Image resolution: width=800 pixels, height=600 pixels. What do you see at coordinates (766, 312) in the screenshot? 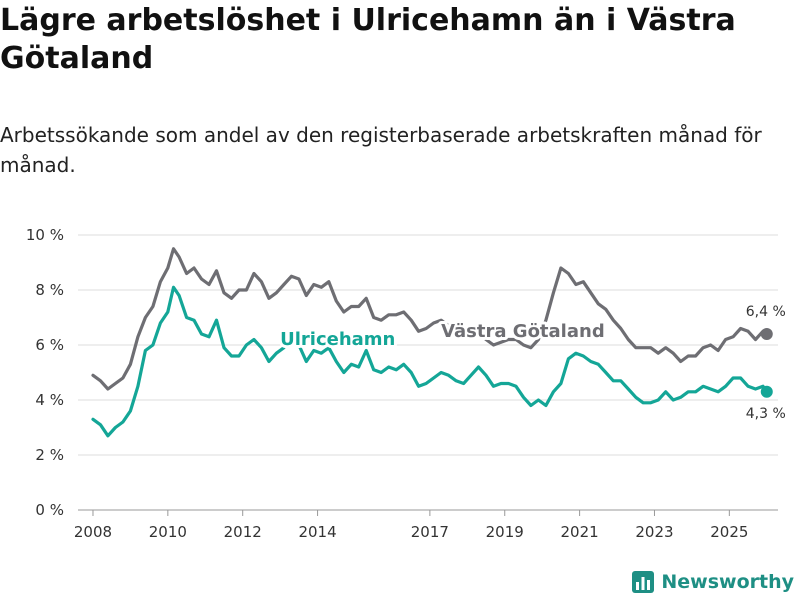
I see `end-value-label: 6,4 %` at bounding box center [766, 312].